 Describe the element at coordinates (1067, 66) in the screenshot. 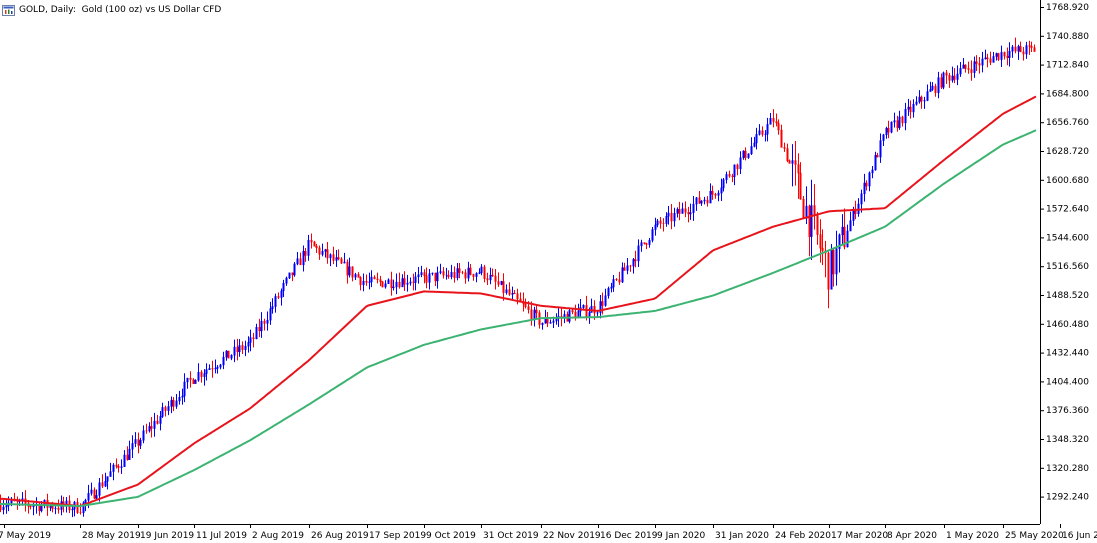

I see `price-tick-label: 1712.840` at that location.